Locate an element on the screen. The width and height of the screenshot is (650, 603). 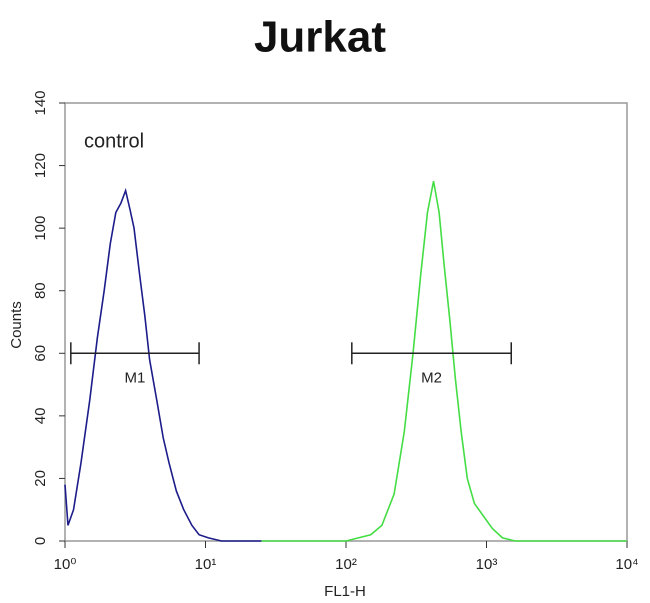
y-tick-label: 80 is located at coordinates (40, 290).